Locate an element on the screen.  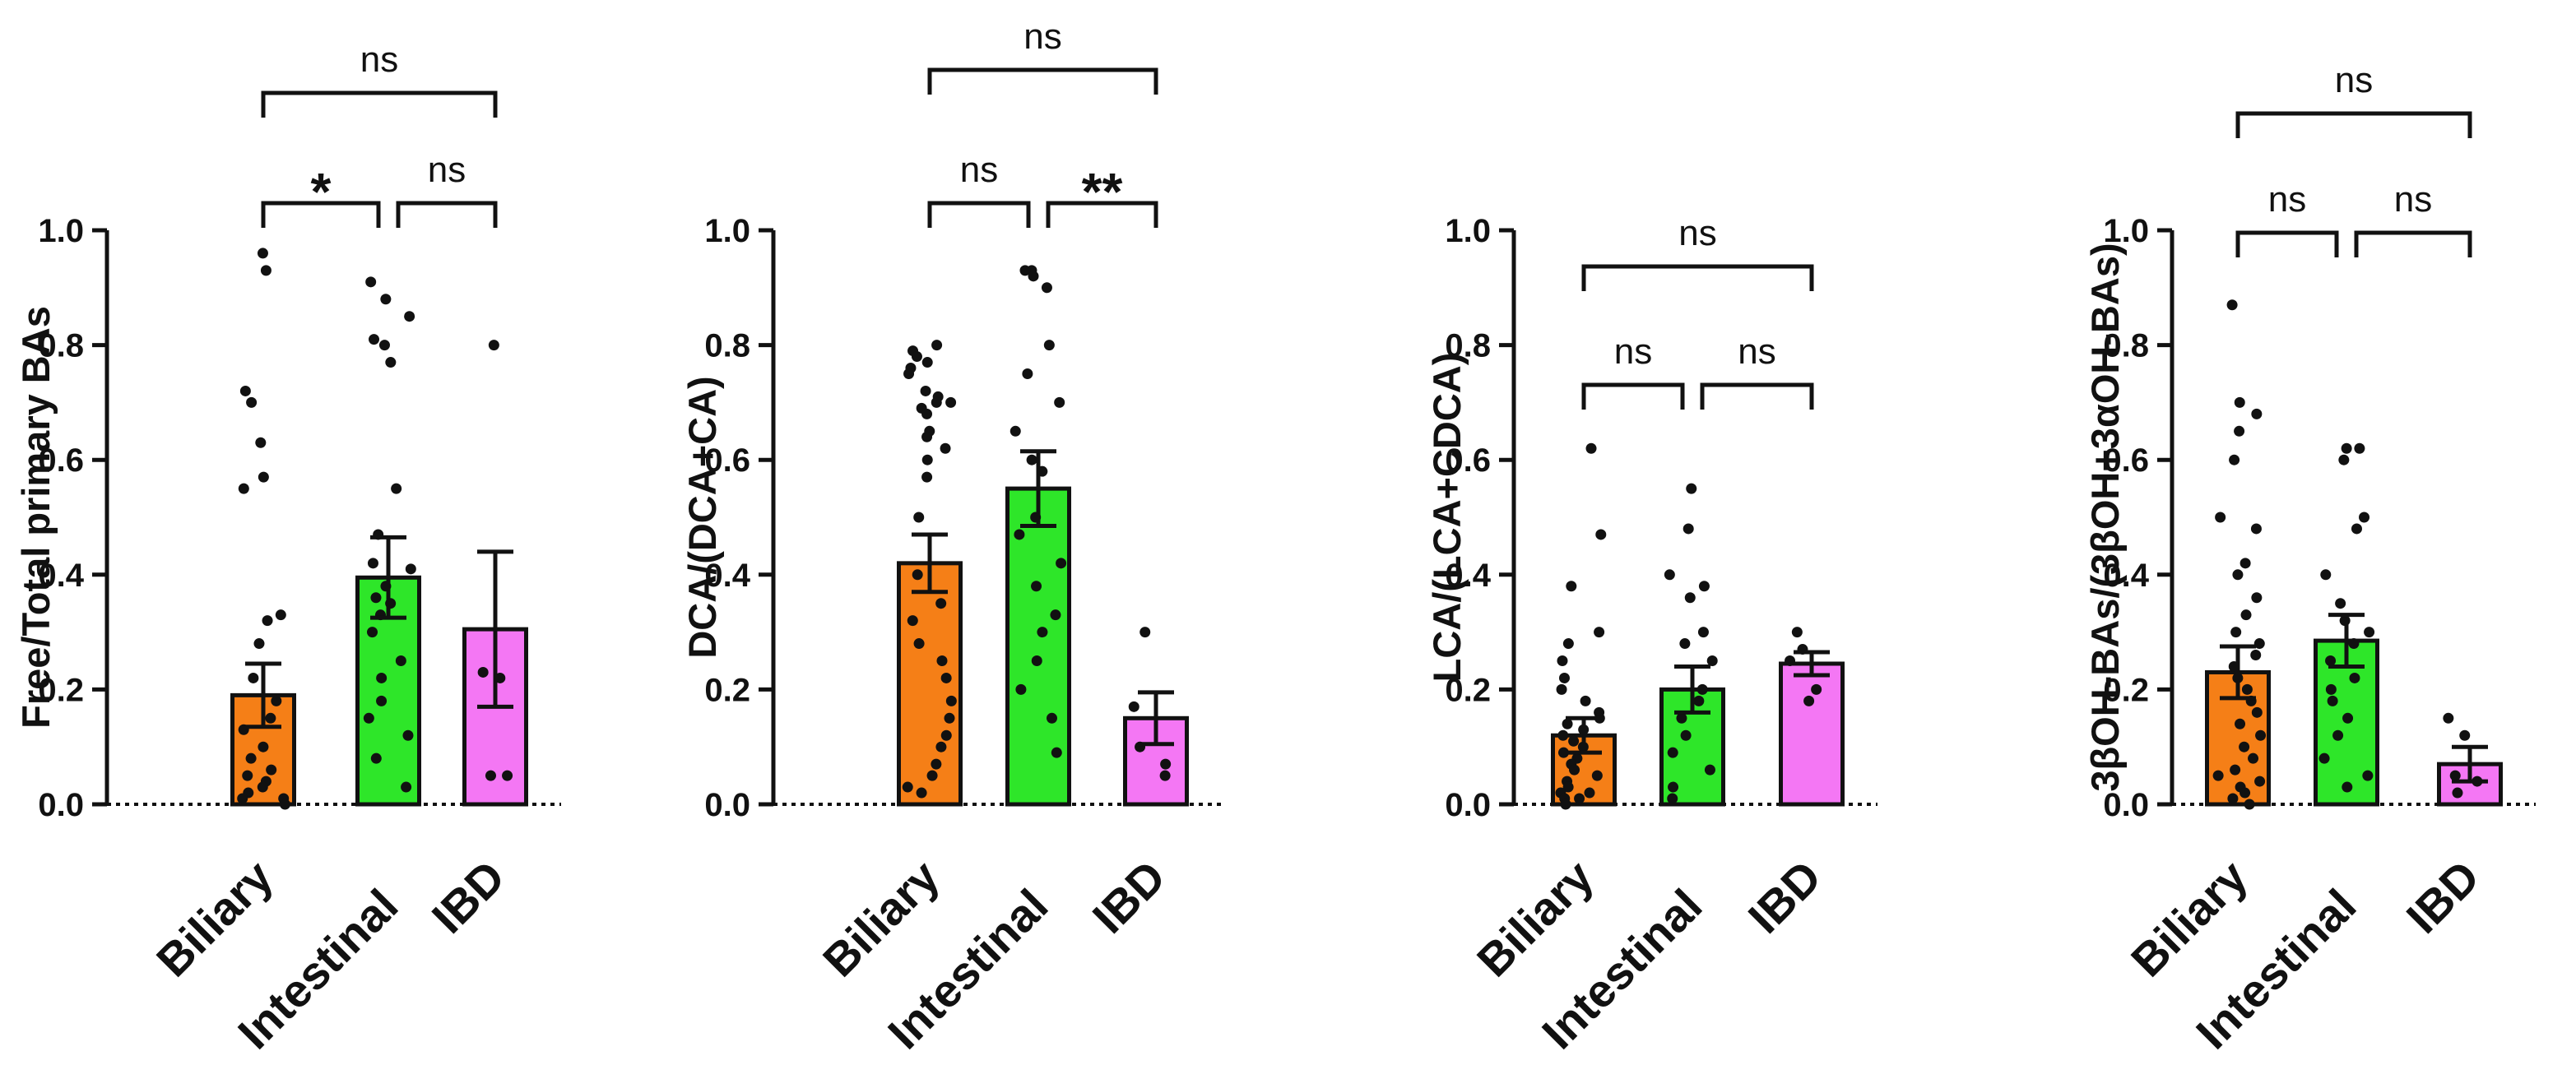
y-axis-title: 3βOH-BAs/(3βOH+3αOH-BAs) is located at coordinates (2105, 517).